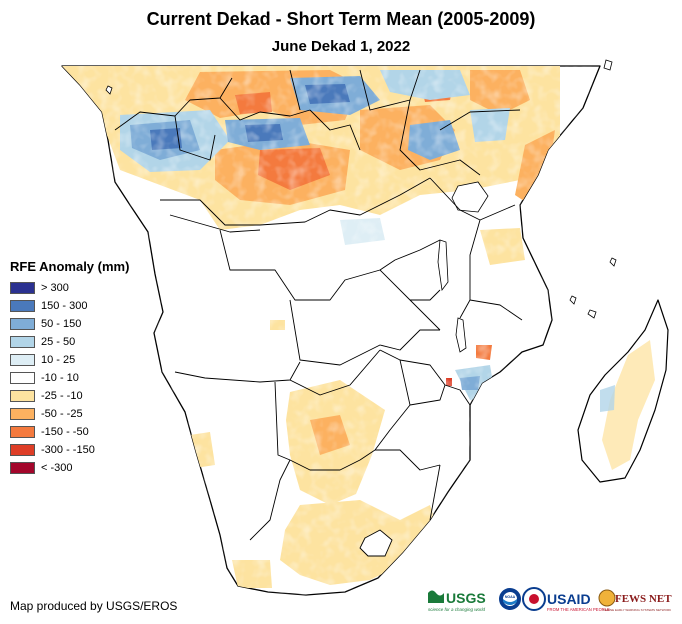 The height and width of the screenshot is (624, 682). I want to click on legend-item: -300 - -150, so click(69, 450).